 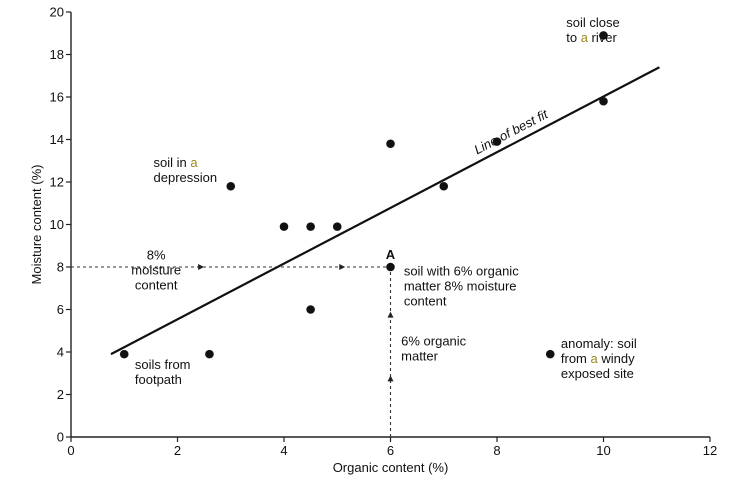 I want to click on x-tick-label: 0, so click(x=70, y=450).